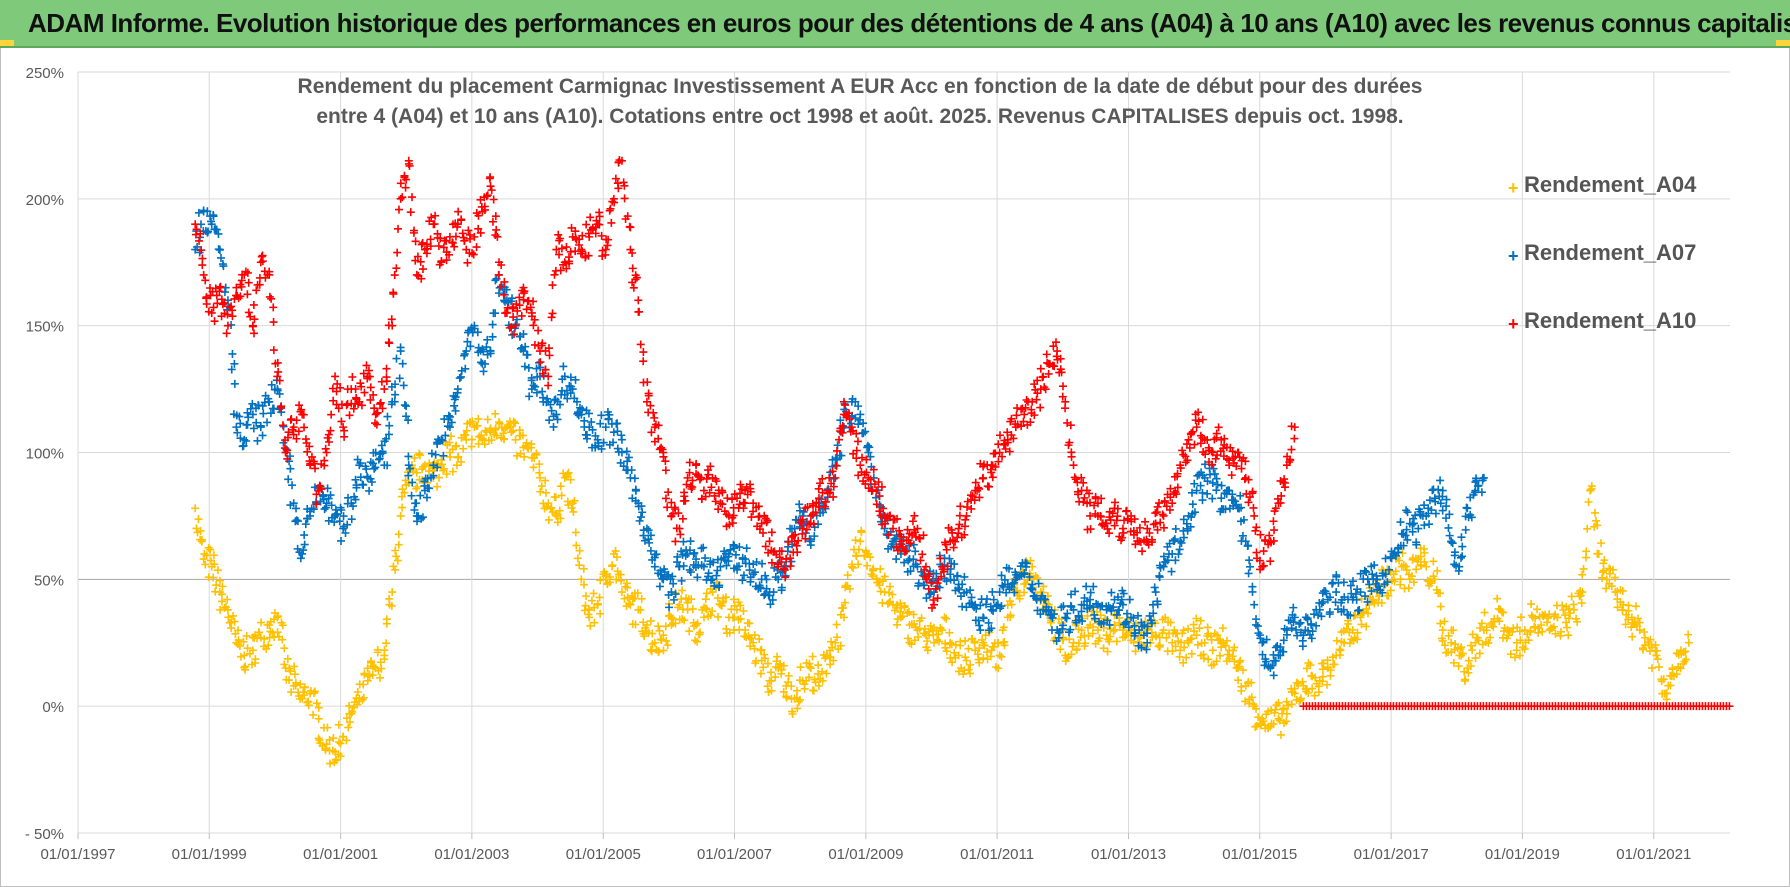  I want to click on y-tick-label: 250%, so click(45, 73).